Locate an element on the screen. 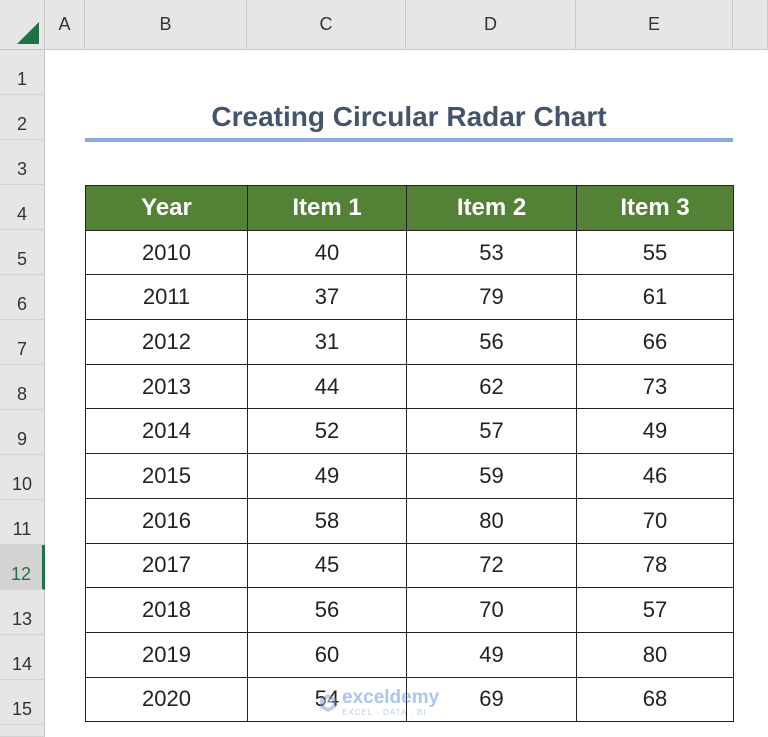 This screenshot has width=768, height=737. table-row: 2015 49 59 46 is located at coordinates (409, 476).